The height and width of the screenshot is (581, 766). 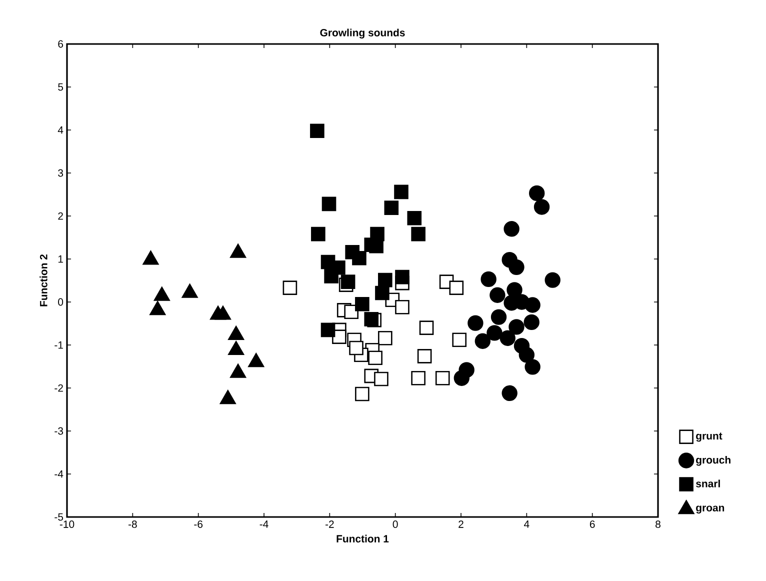 What do you see at coordinates (61, 173) in the screenshot?
I see `y-tick-label: 3` at bounding box center [61, 173].